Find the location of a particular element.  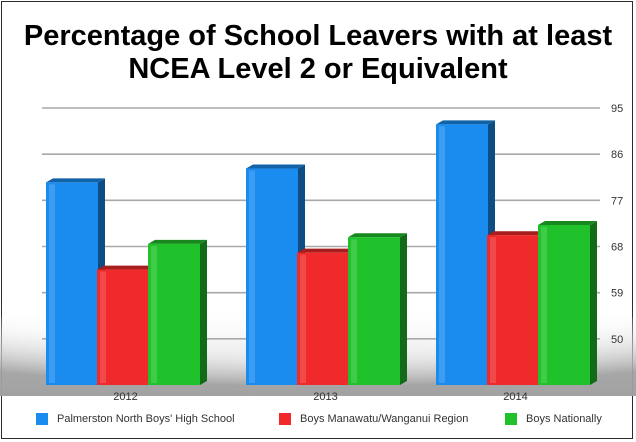

bar-boys-nationally-2012 is located at coordinates (177, 312).